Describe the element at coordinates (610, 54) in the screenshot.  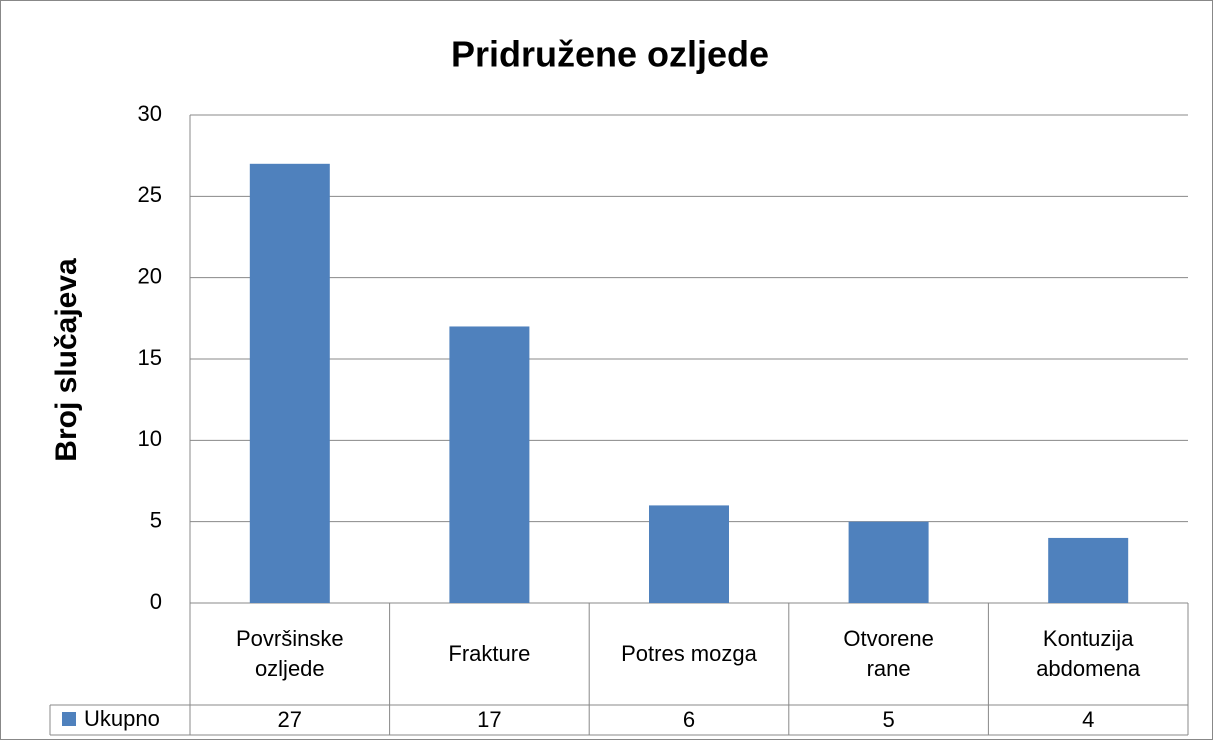
I see `chart-title: Pridružene ozljede` at that location.